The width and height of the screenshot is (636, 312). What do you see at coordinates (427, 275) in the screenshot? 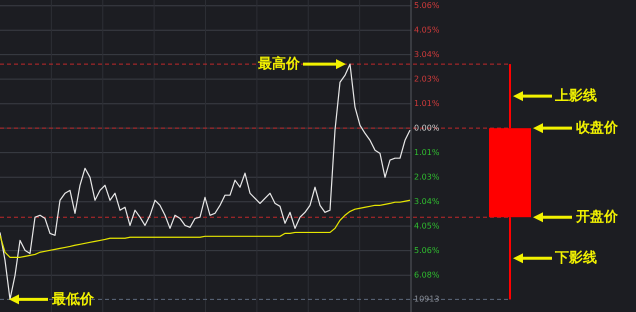
I see `ytick: 6.08%` at bounding box center [427, 275].